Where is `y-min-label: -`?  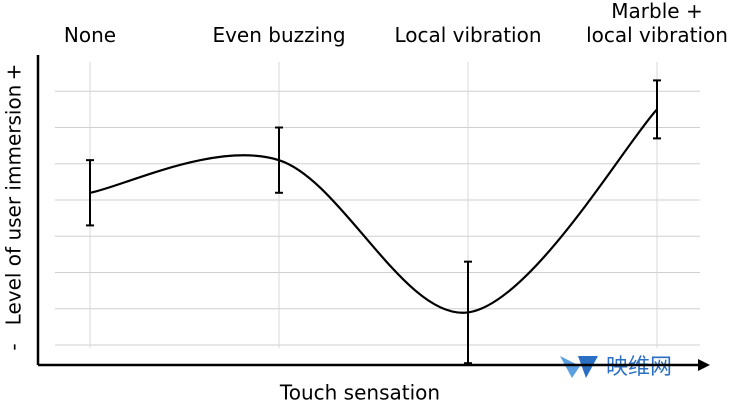 y-min-label: - is located at coordinates (14, 346).